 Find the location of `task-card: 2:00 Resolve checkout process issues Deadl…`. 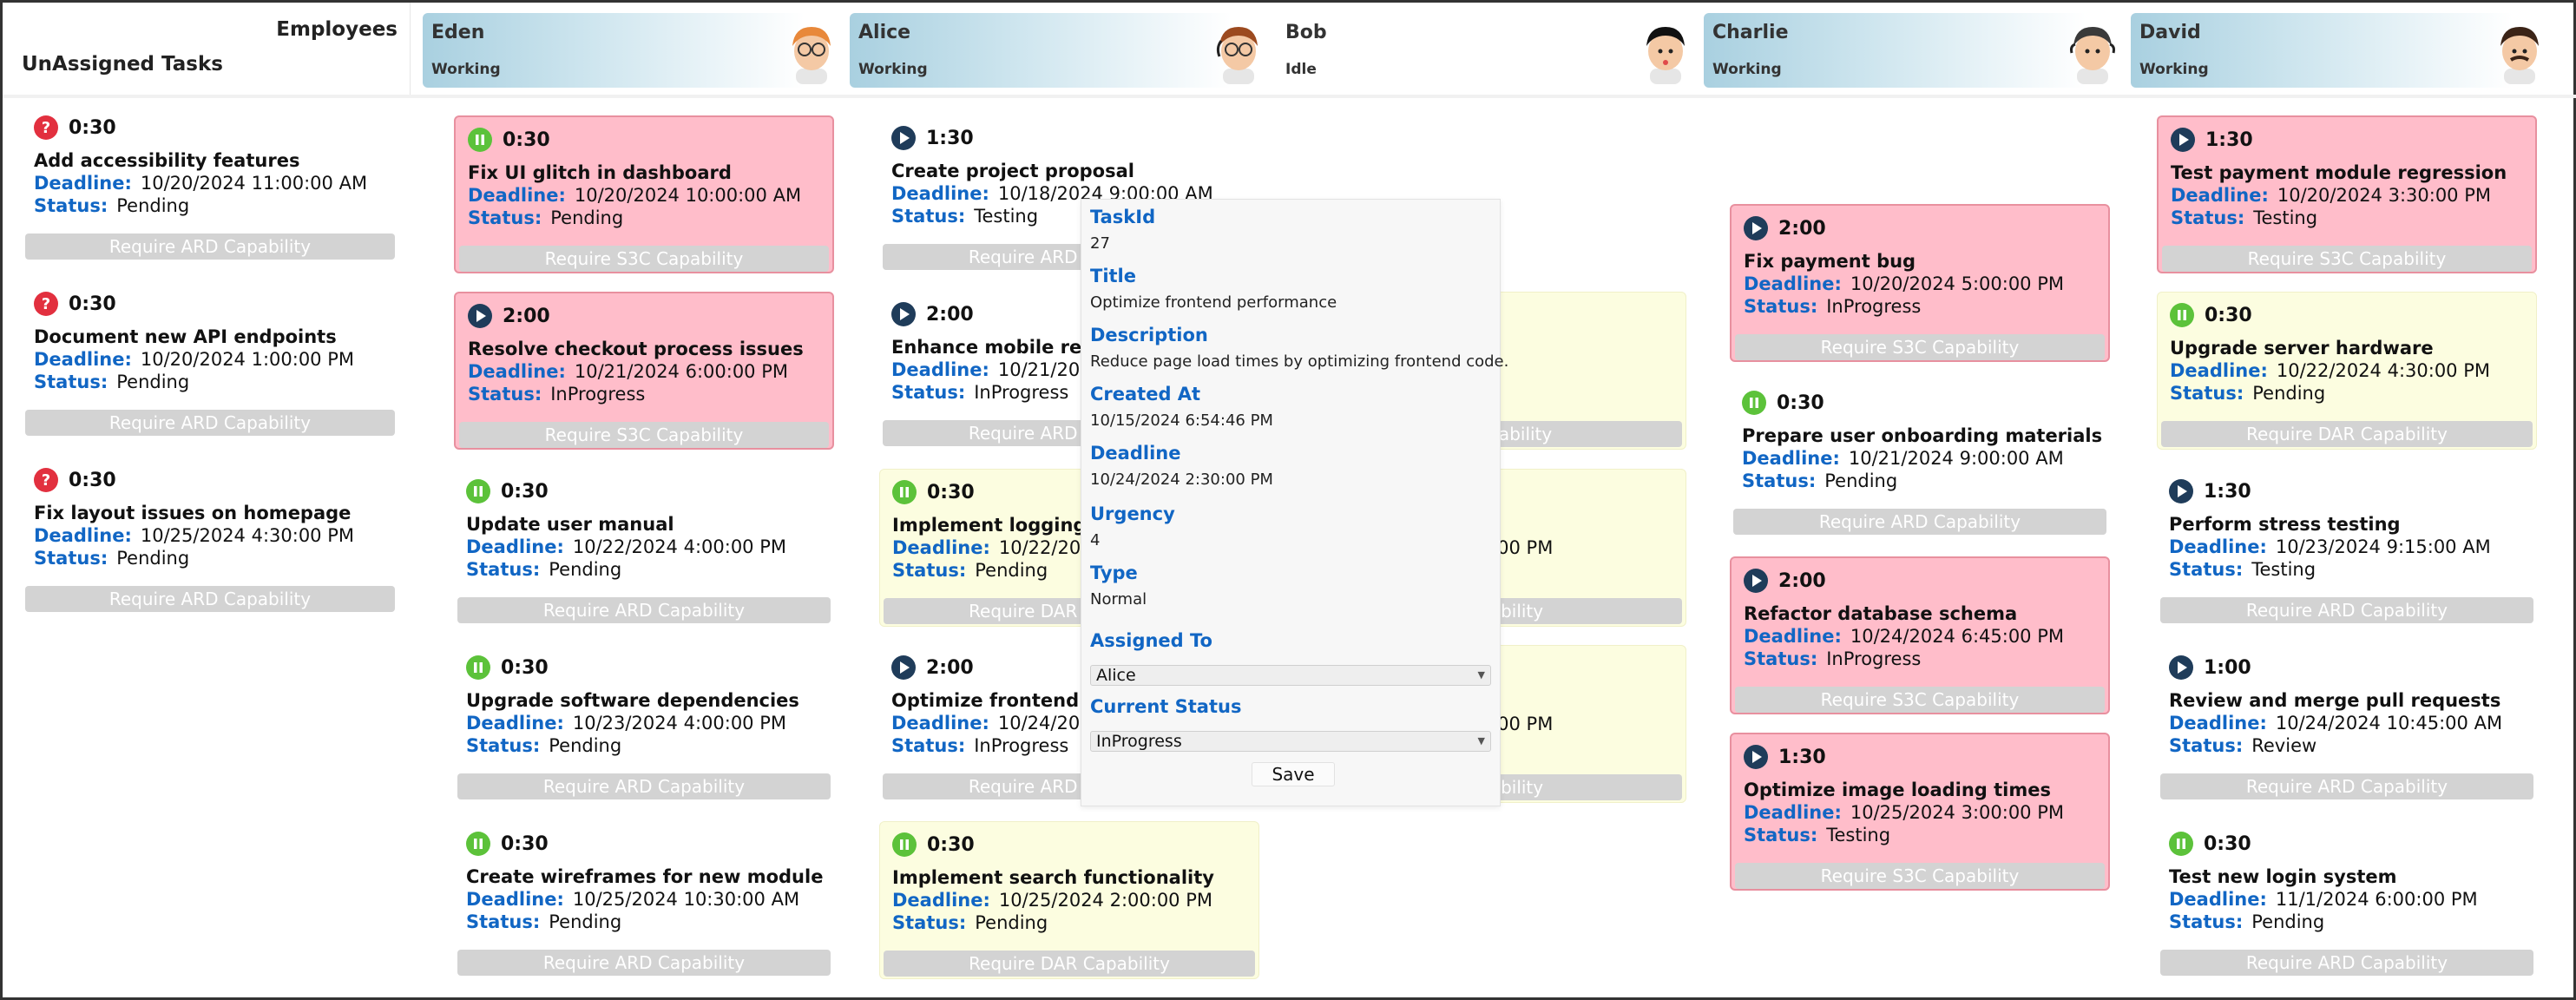

task-card: 2:00 Resolve checkout process issues Deadl… is located at coordinates (644, 371).